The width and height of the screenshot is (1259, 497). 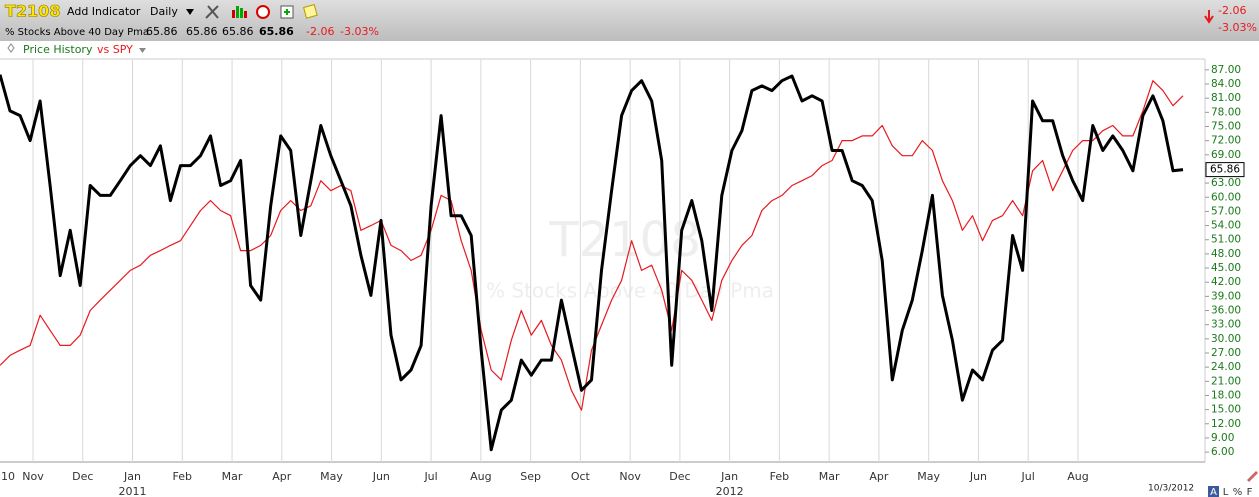 What do you see at coordinates (1226, 353) in the screenshot?
I see `y-tick-label: 27.00` at bounding box center [1226, 353].